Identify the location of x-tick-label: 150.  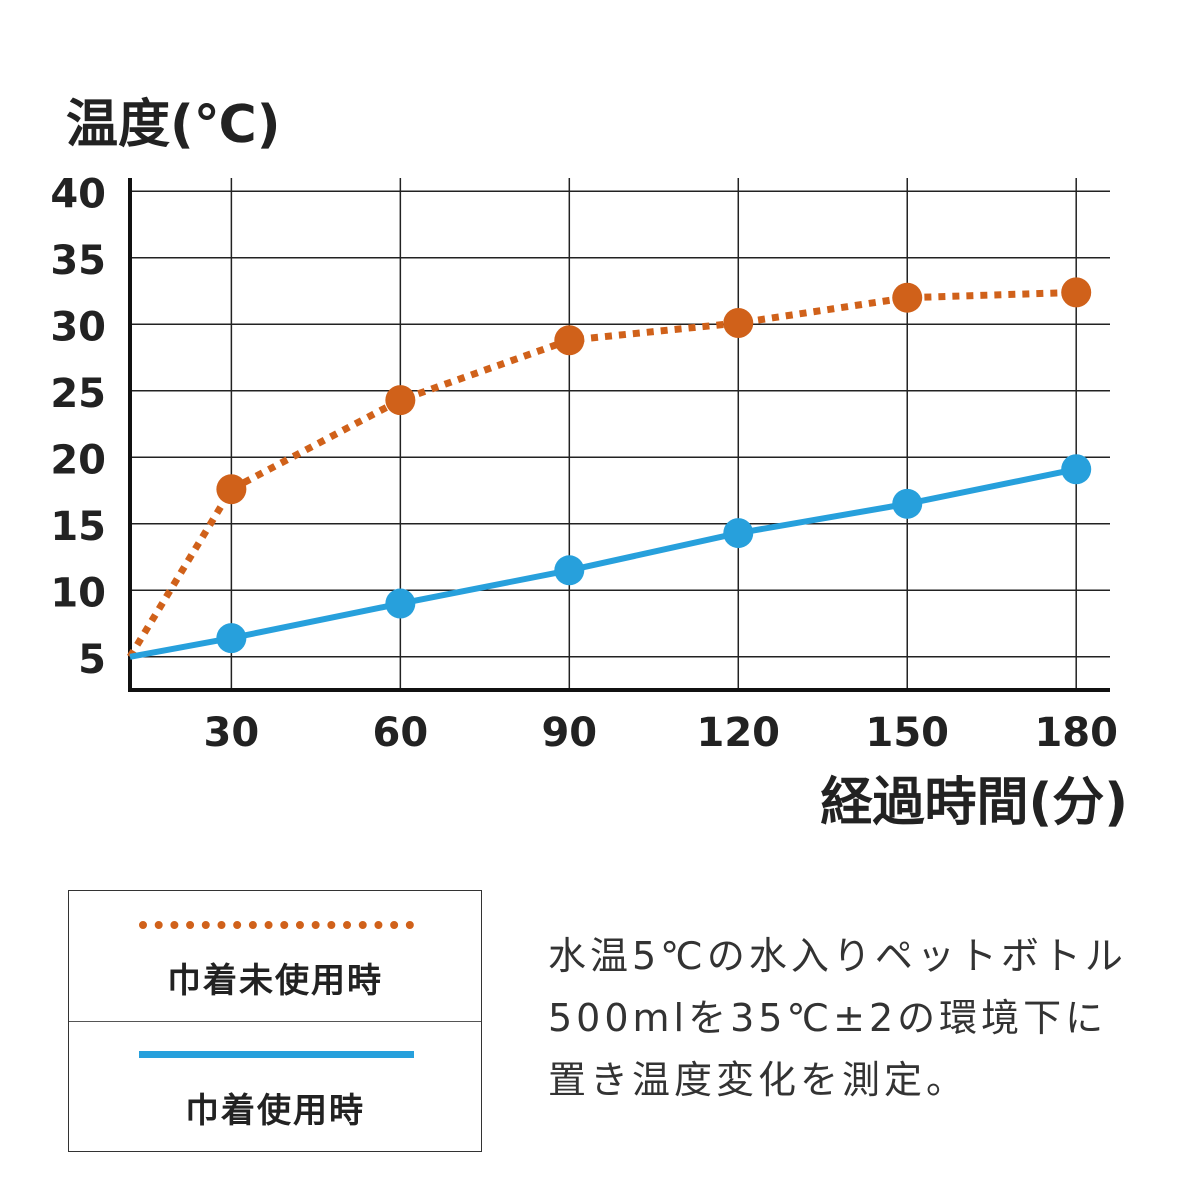
(907, 733).